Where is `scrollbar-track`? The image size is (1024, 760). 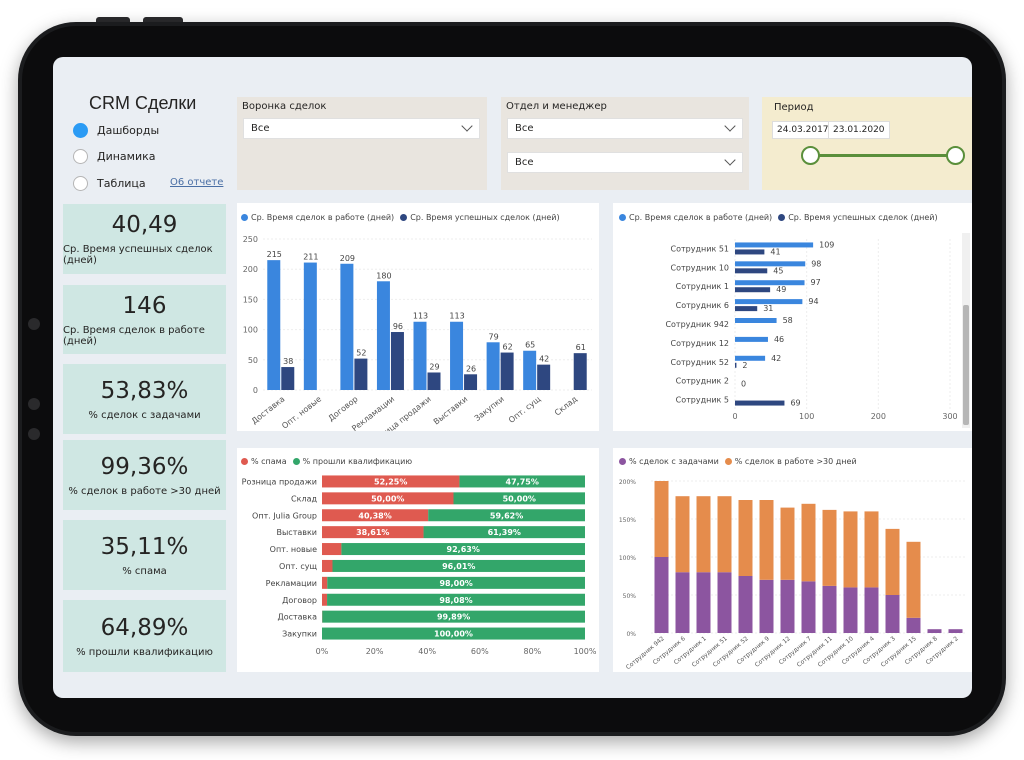
scrollbar-track is located at coordinates (966, 330).